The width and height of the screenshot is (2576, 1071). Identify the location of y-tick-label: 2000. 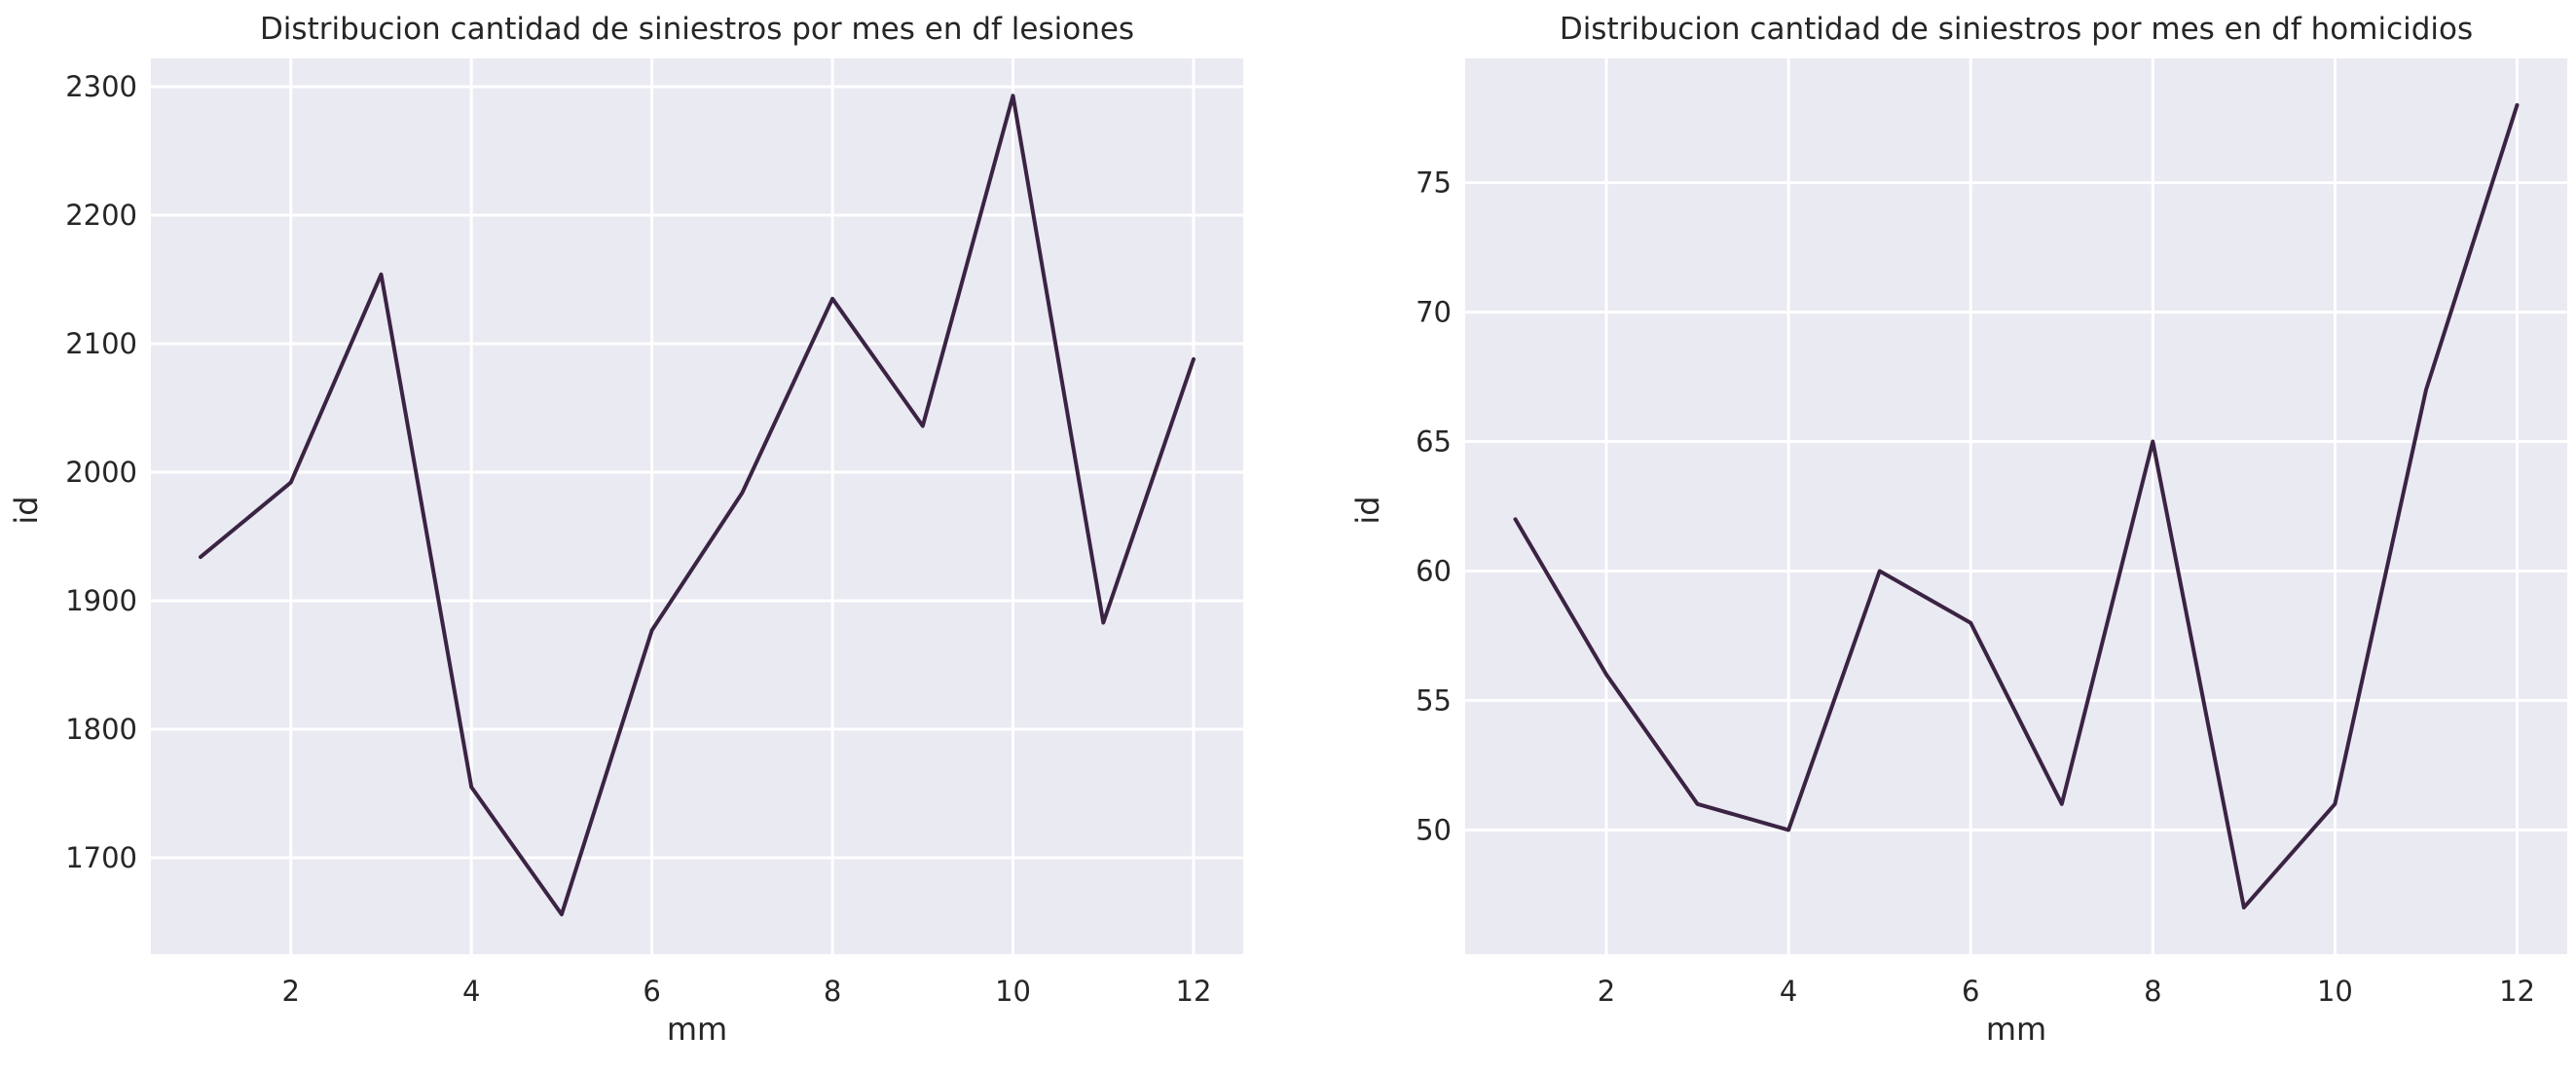
(101, 472).